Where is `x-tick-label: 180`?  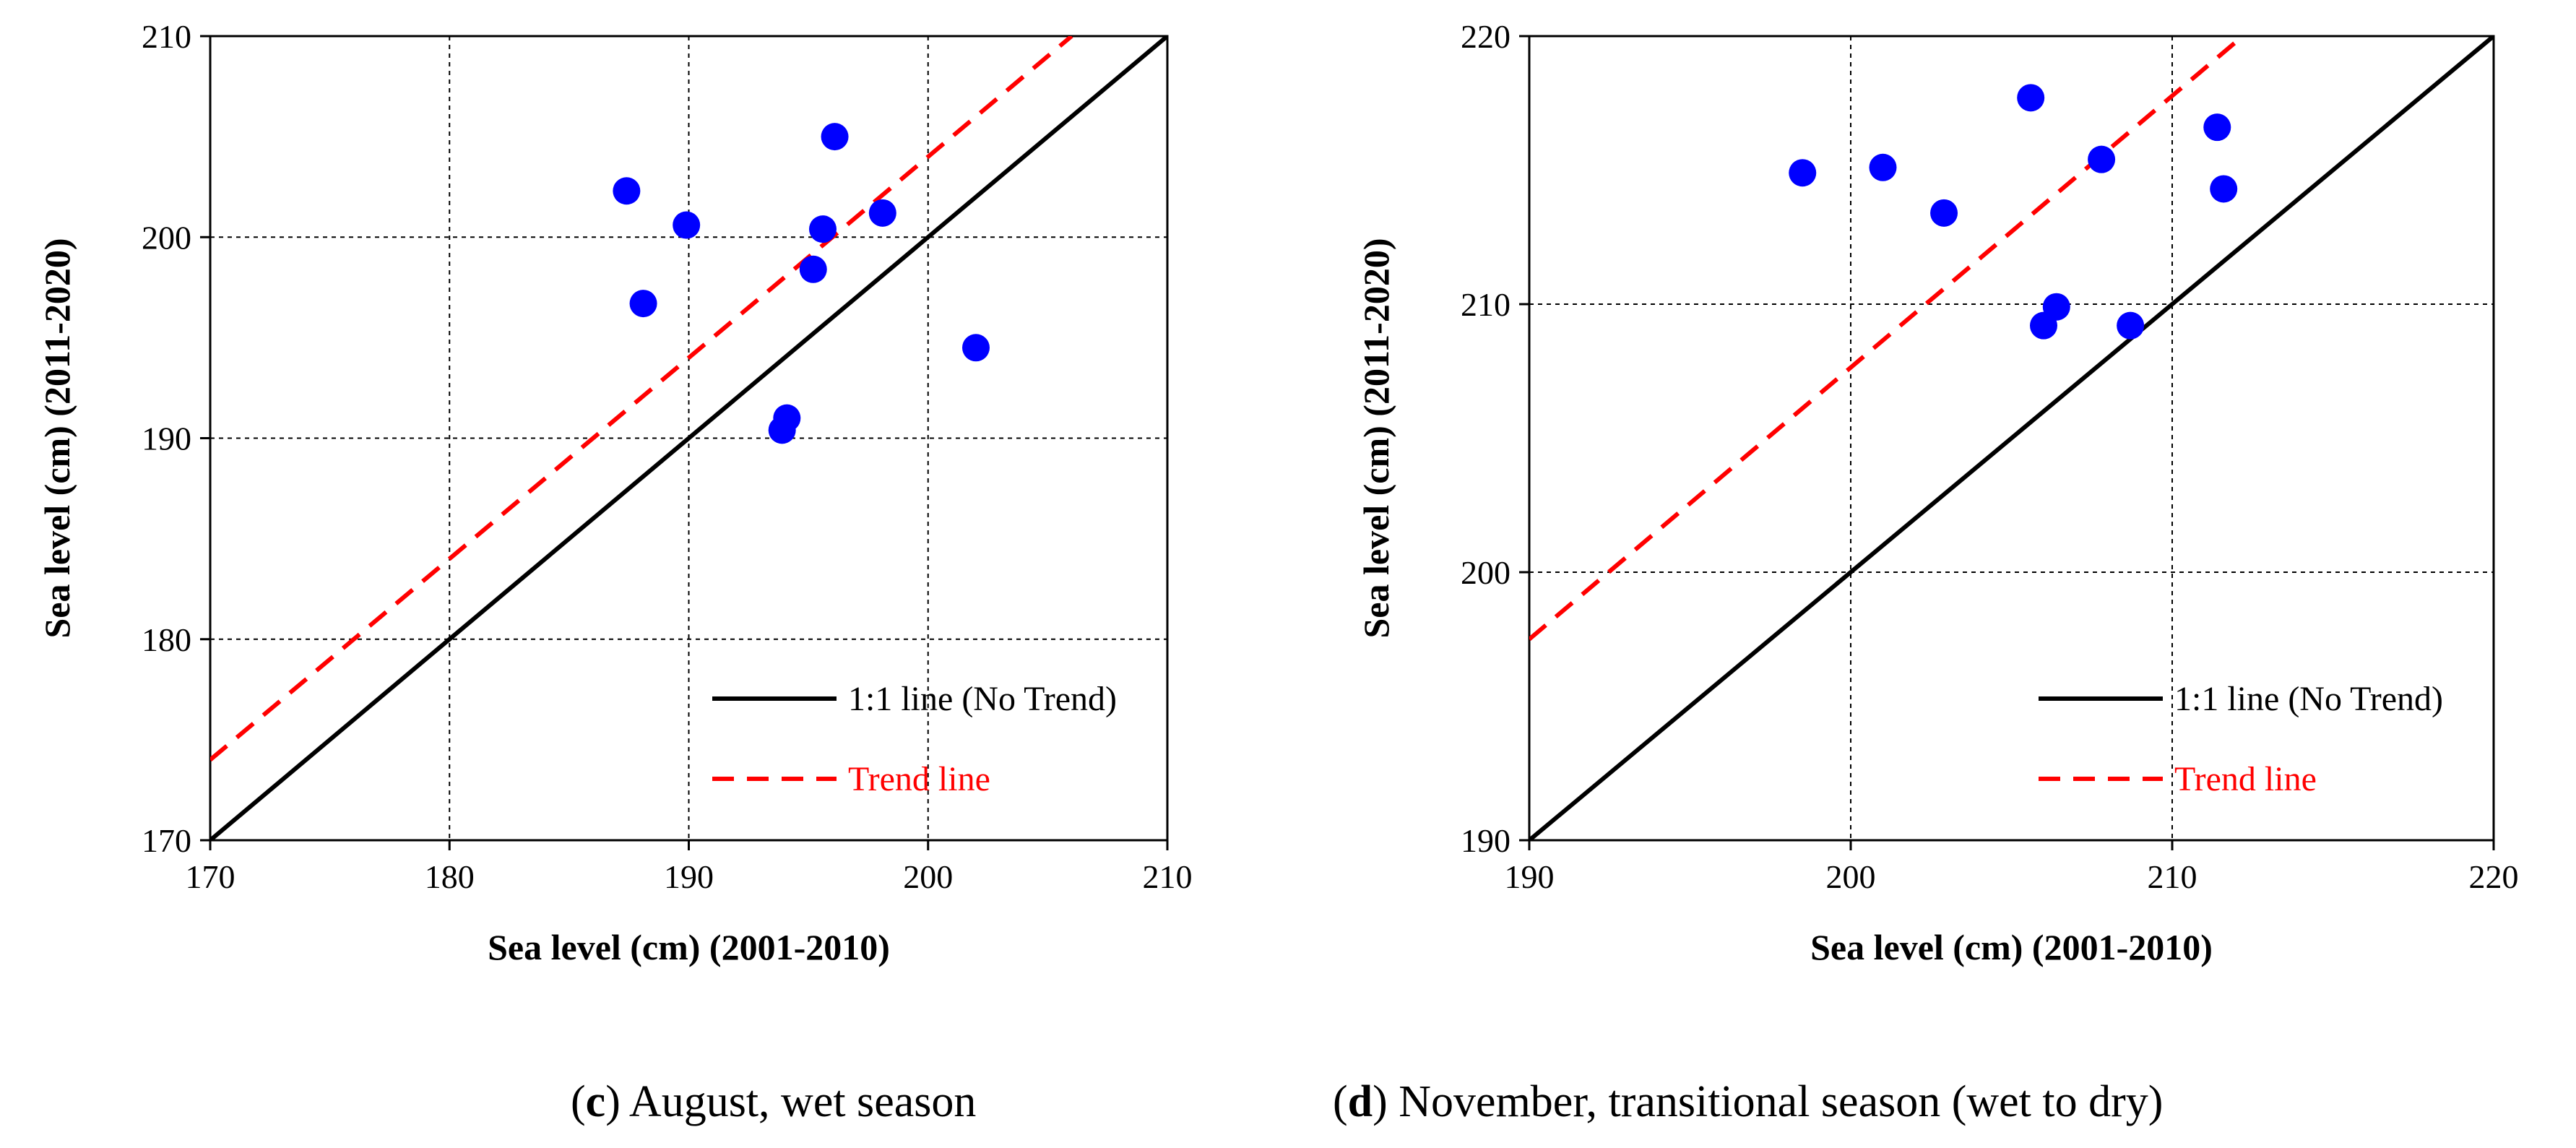 x-tick-label: 180 is located at coordinates (450, 876).